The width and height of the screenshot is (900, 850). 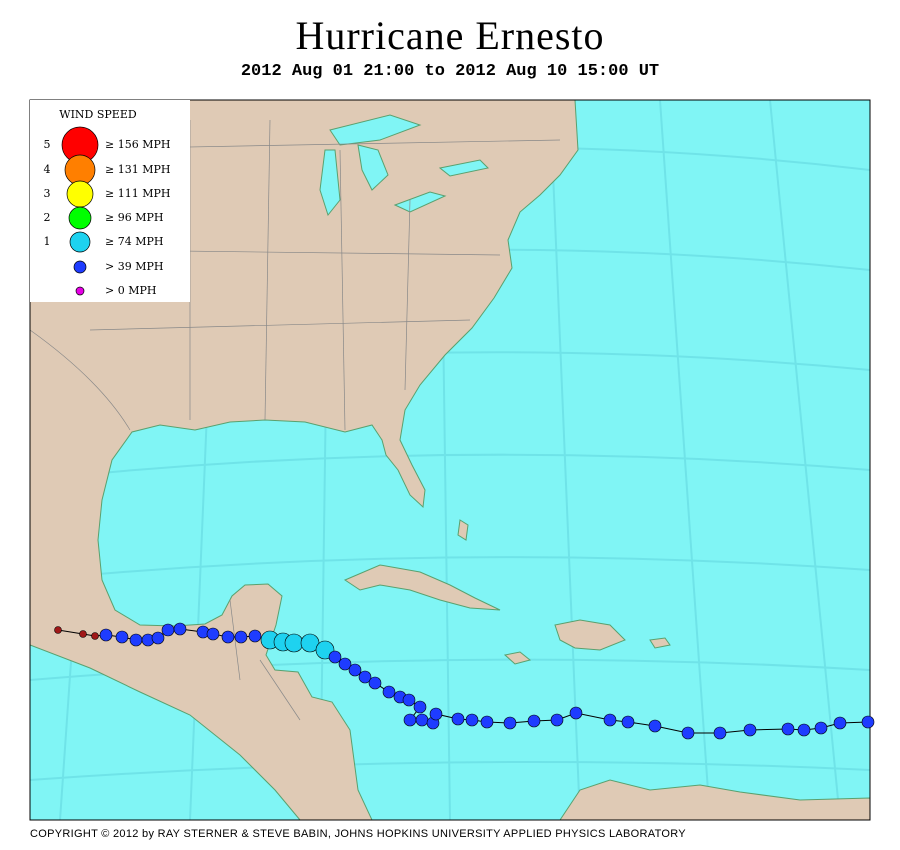 I want to click on legend-label: ≥ 156 MPH, so click(x=137, y=144).